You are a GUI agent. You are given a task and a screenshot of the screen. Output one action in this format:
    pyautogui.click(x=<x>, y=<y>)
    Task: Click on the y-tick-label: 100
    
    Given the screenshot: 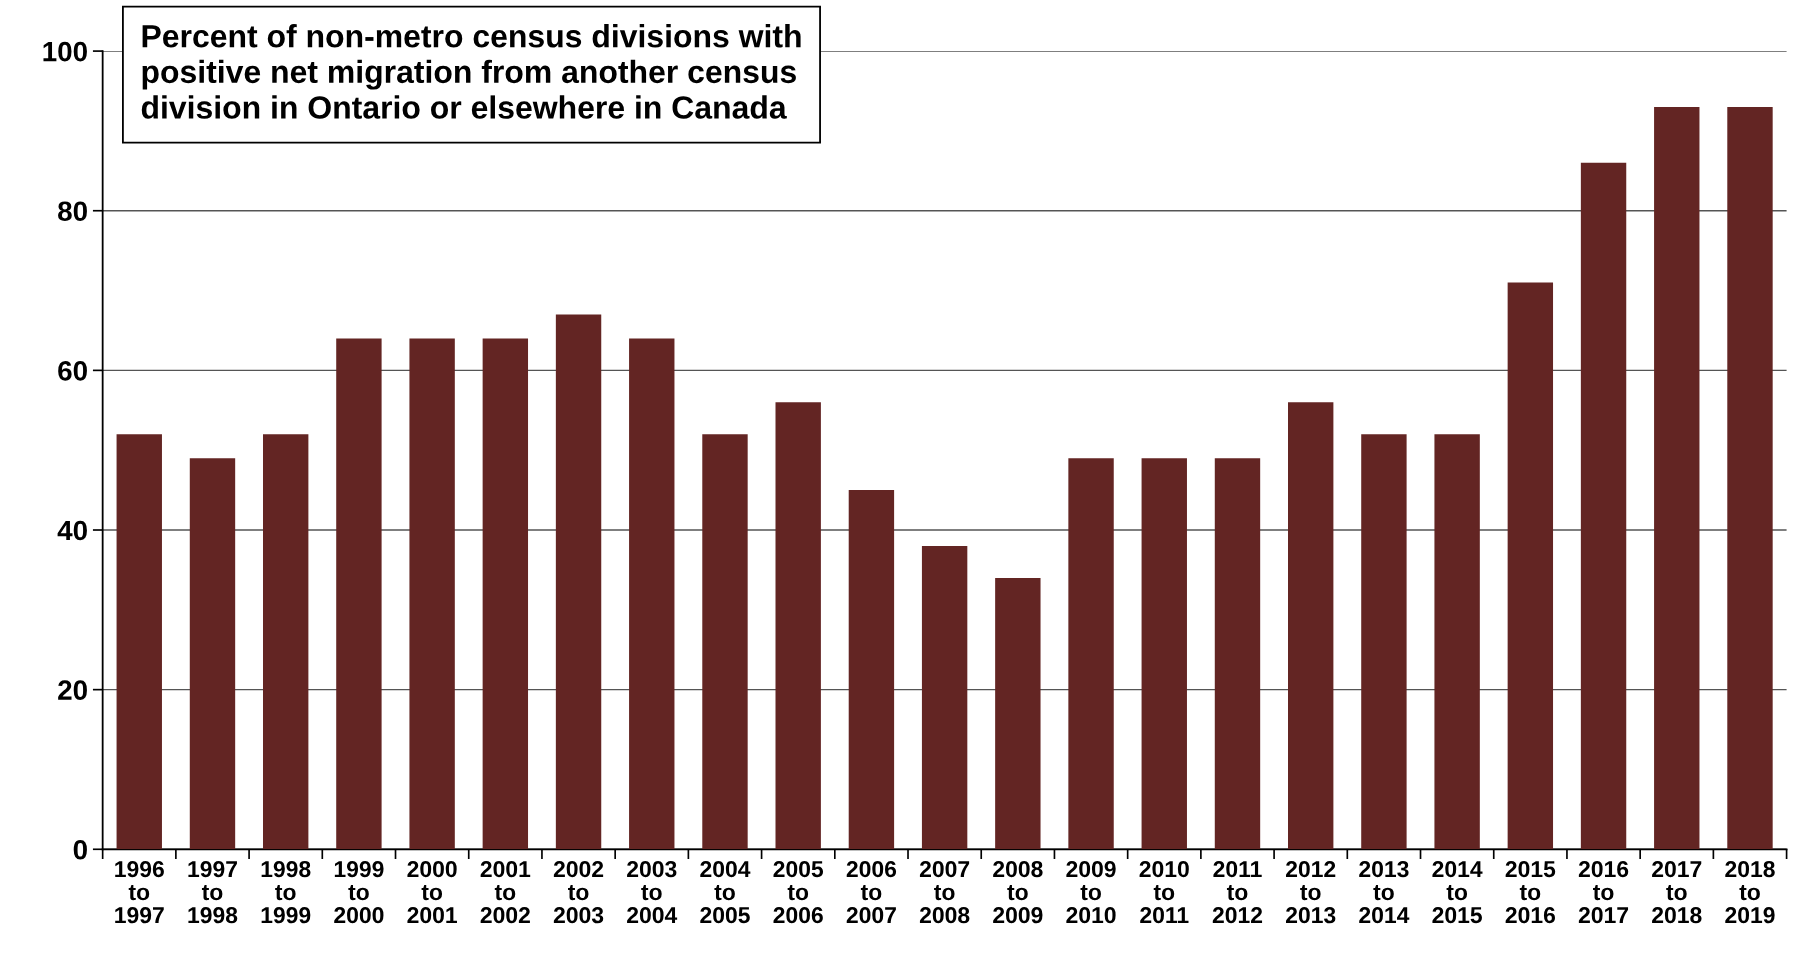 What is the action you would take?
    pyautogui.click(x=65, y=51)
    